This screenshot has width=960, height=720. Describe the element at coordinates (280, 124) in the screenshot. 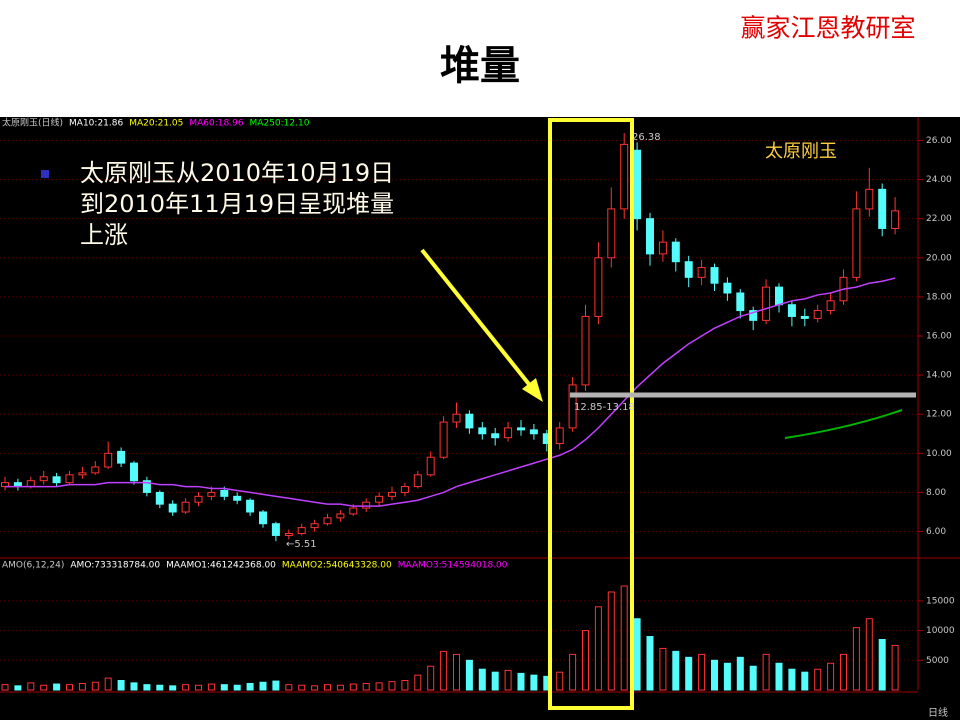

I see `legend-item: MA250:12.10` at that location.